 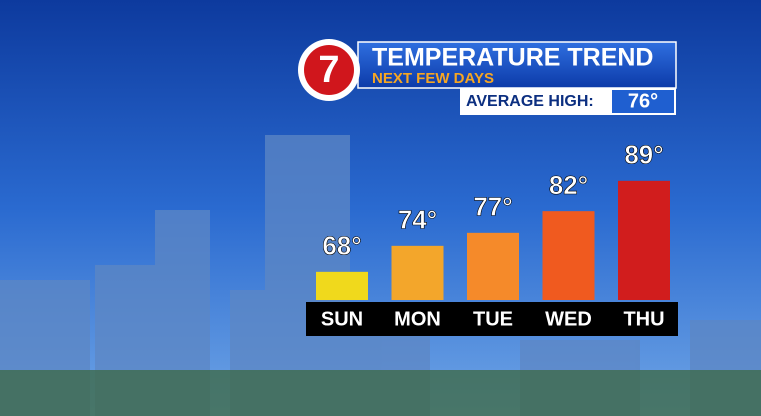 What do you see at coordinates (342, 319) in the screenshot?
I see `category-label: SUN` at bounding box center [342, 319].